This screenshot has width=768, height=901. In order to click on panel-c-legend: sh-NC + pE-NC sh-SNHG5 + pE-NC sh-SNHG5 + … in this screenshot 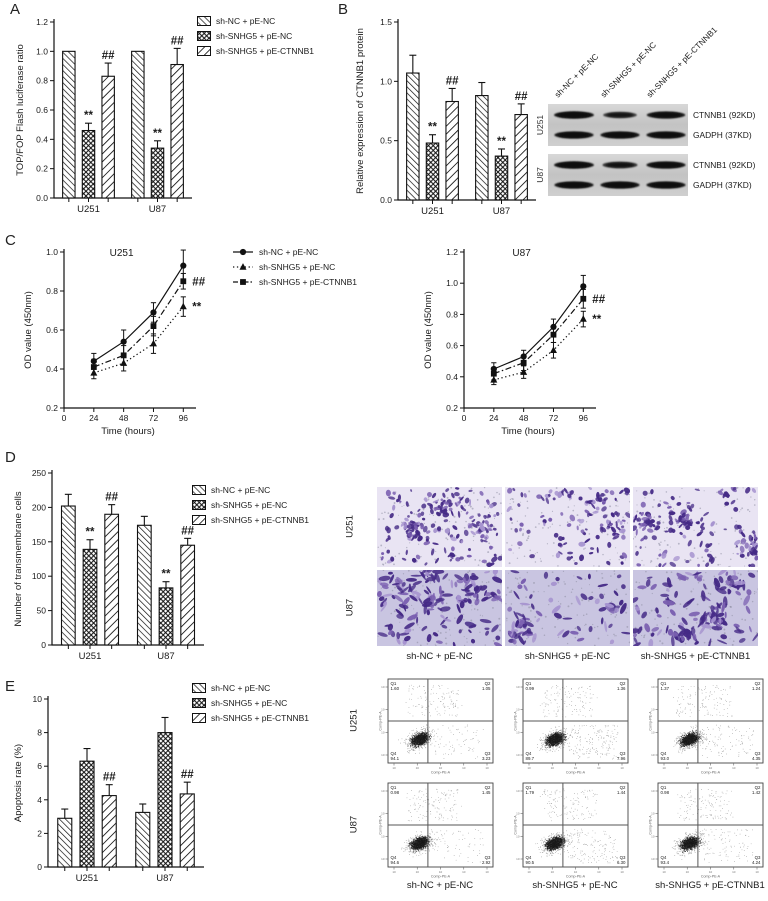, I will do `click(294, 267)`.